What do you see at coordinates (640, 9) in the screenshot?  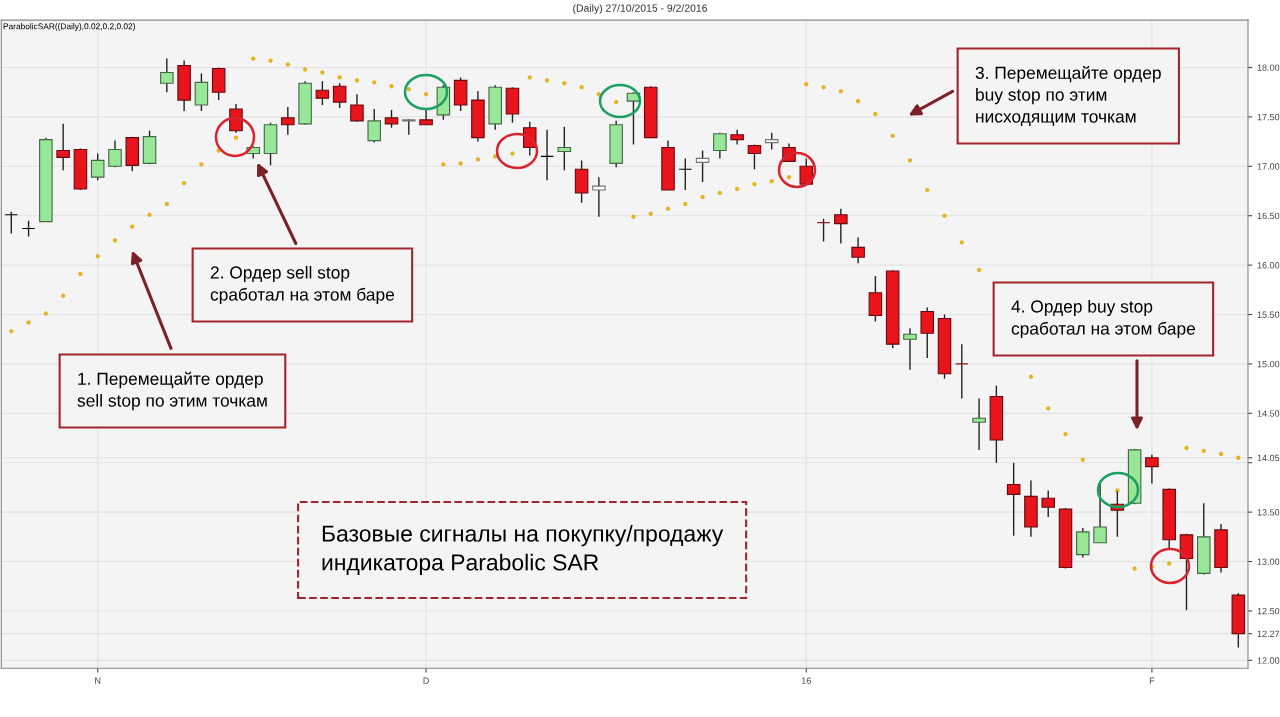 I see `chart-title: (Daily) 27/10/2015 - 9/2/2016` at bounding box center [640, 9].